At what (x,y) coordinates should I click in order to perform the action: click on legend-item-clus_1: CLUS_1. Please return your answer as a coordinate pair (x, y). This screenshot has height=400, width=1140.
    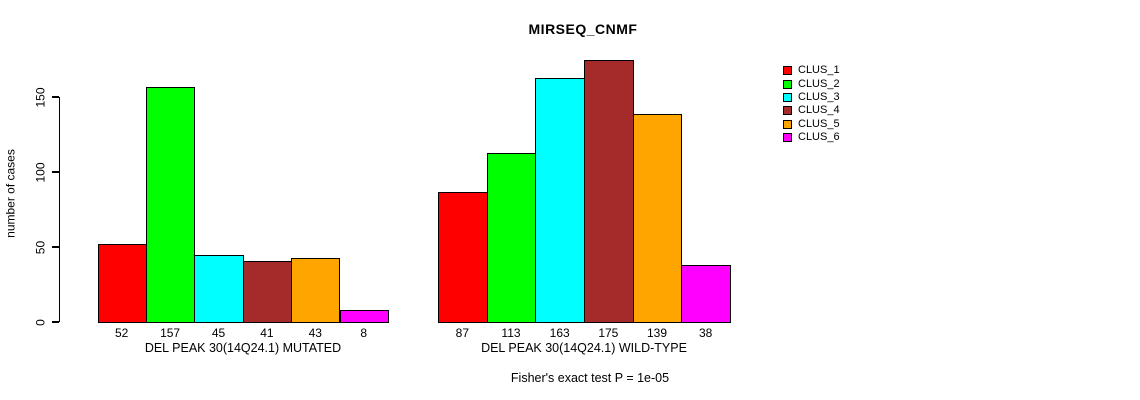
    Looking at the image, I should click on (811, 70).